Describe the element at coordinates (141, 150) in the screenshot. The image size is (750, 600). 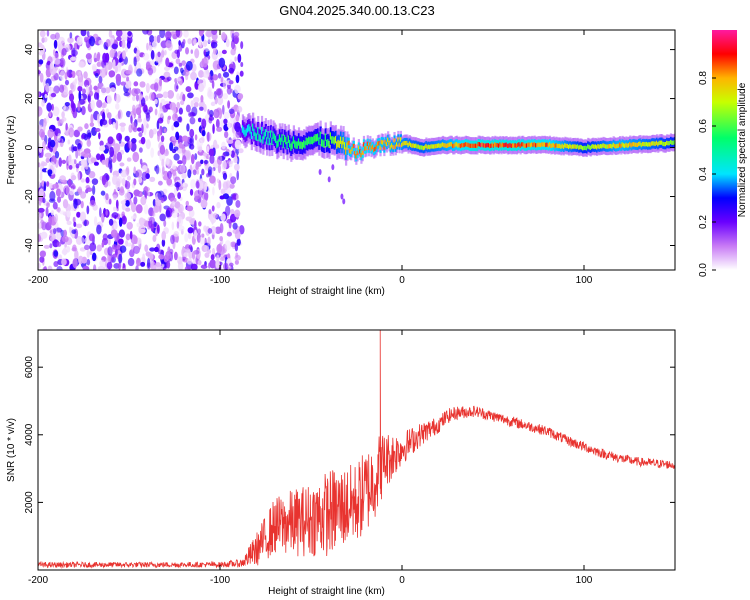
I see `noise-speckles` at that location.